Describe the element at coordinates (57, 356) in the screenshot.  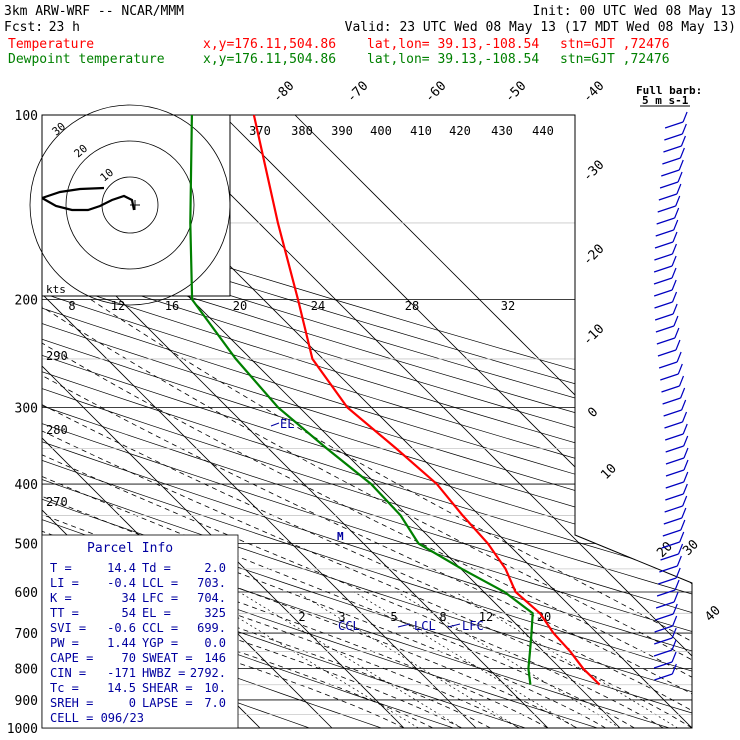
I see `theta-label: 290` at that location.